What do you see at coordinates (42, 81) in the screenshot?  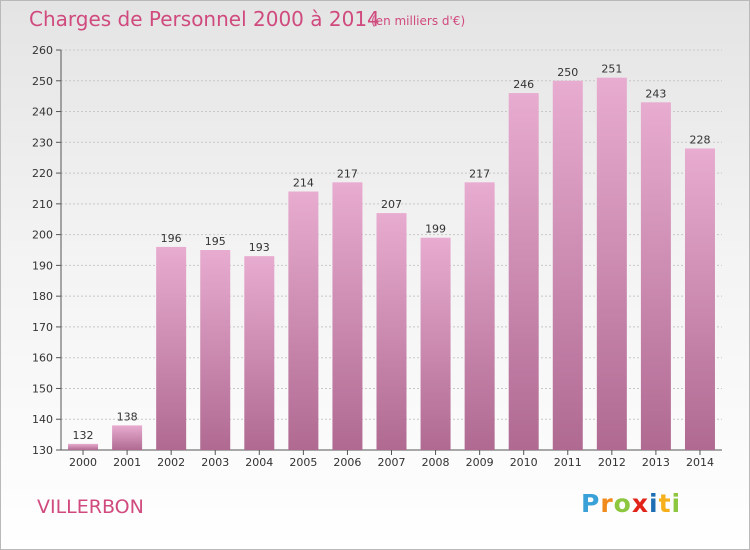 I see `y-tick-label: 250` at bounding box center [42, 81].